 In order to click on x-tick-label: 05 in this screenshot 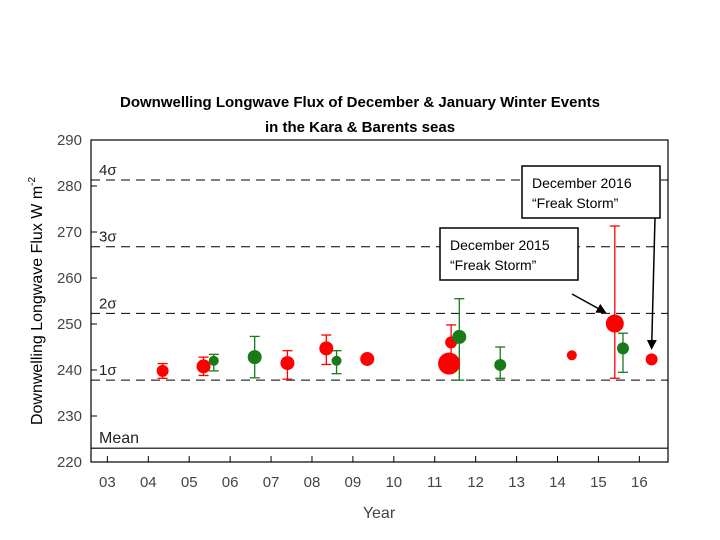, I will do `click(189, 482)`.